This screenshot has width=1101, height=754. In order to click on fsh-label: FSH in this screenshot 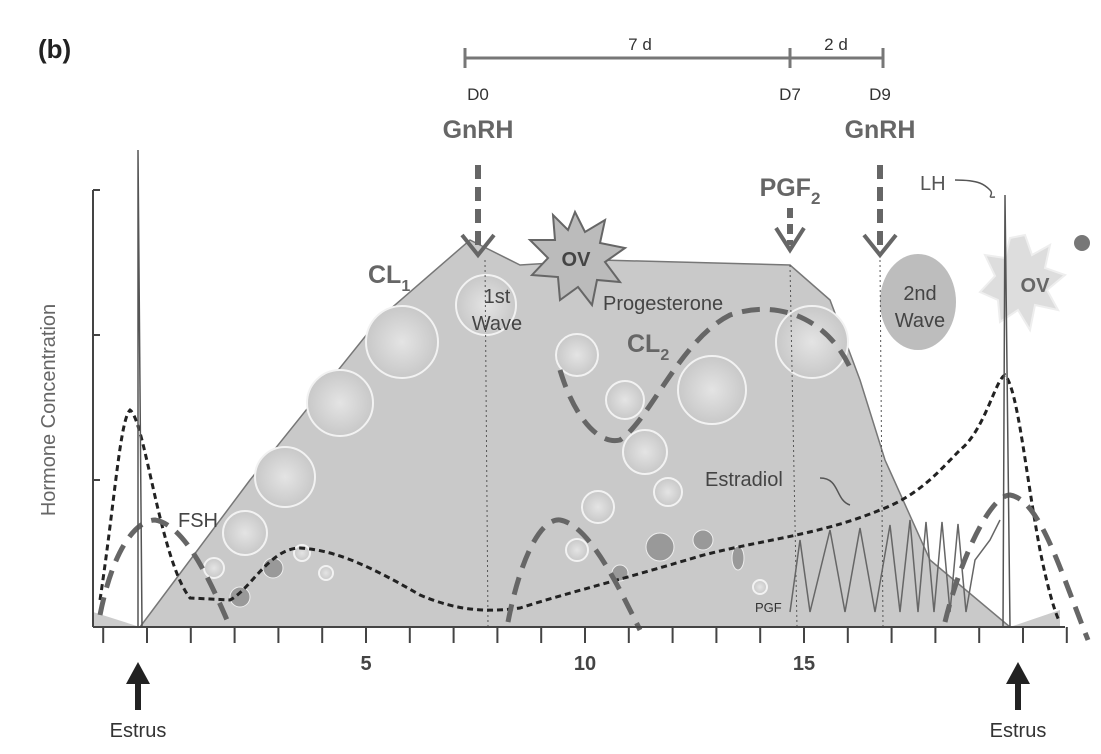, I will do `click(198, 521)`.